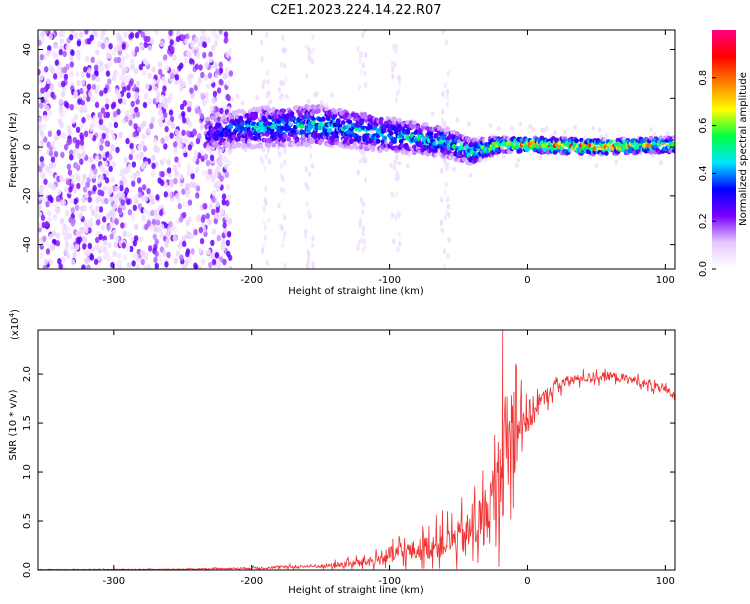 This screenshot has width=750, height=604. Describe the element at coordinates (743, 149) in the screenshot. I see `colorbar-label: Normalized spectral amplitude` at that location.